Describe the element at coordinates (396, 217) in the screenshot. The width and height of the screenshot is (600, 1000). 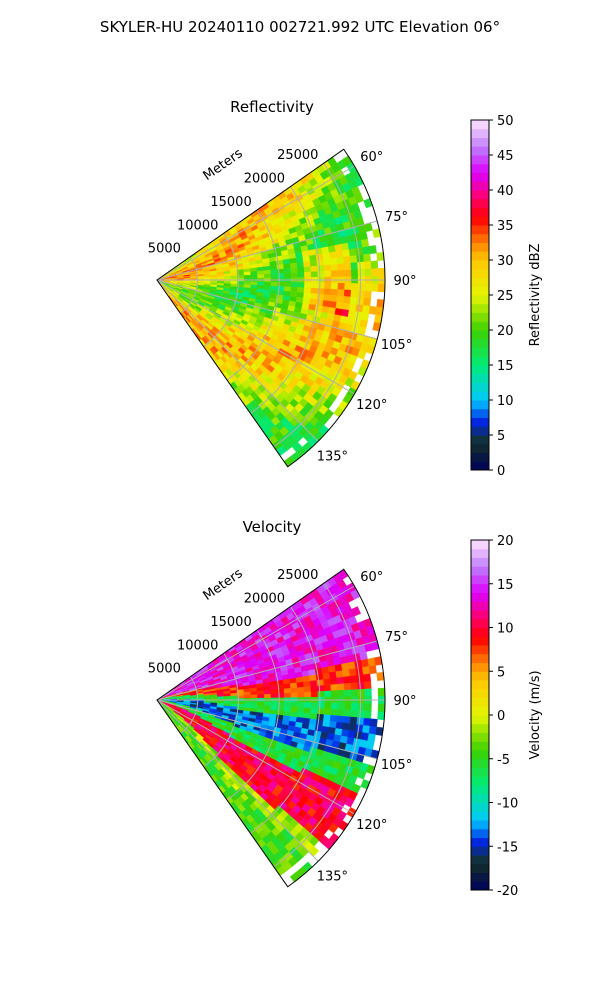
I see `azimuth-tick-label: 75°` at that location.